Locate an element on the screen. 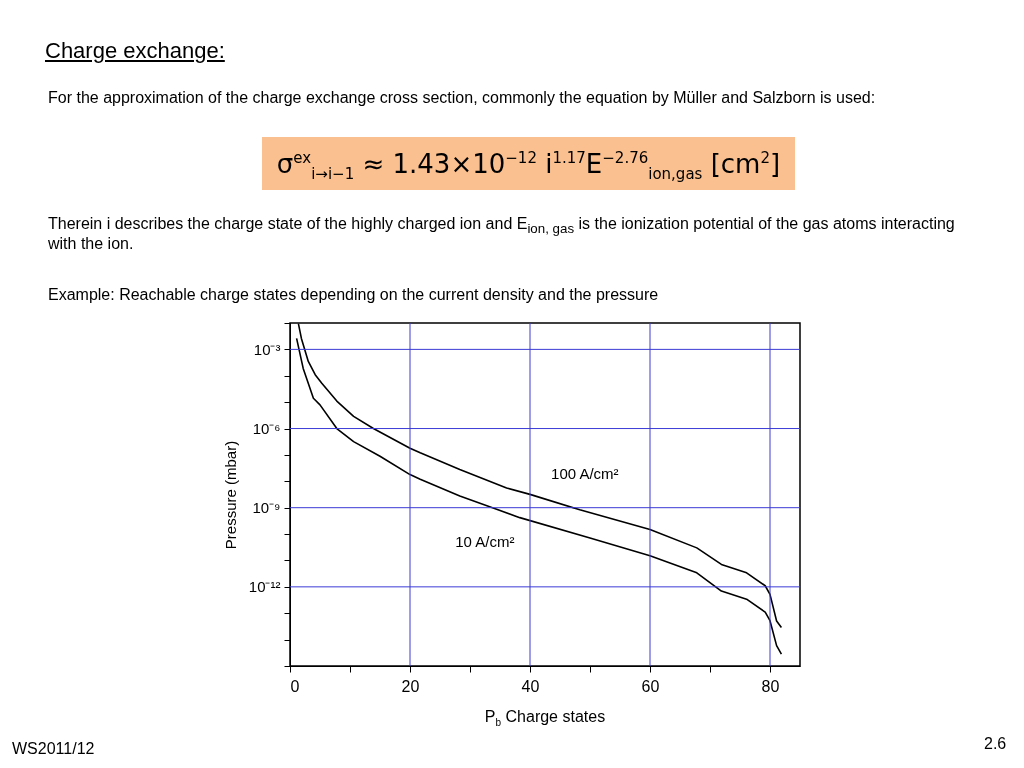 Image resolution: width=1024 pixels, height=768 pixels. y-axis-title: Pressure (mbar) is located at coordinates (230, 495).